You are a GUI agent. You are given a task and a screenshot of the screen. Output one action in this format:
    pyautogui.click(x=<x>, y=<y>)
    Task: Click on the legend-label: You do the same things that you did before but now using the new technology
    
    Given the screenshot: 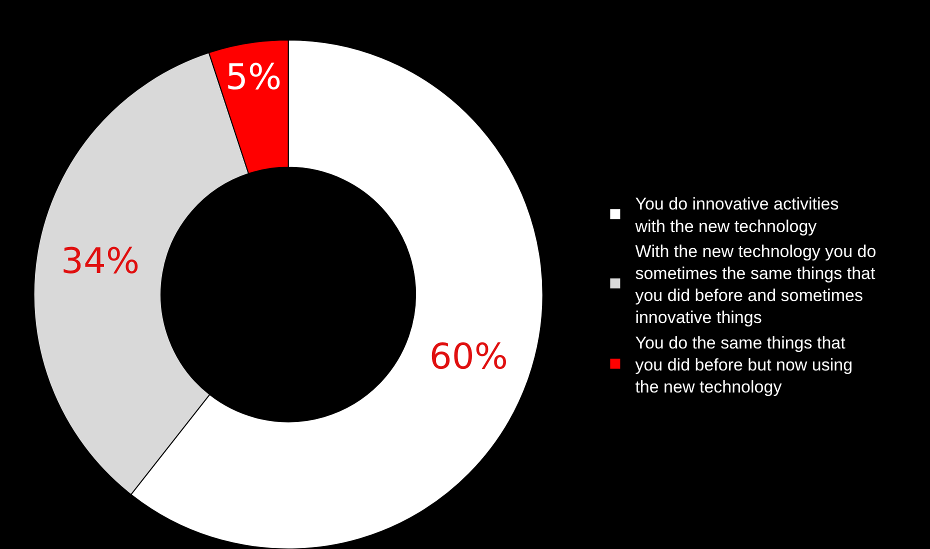 What is the action you would take?
    pyautogui.click(x=744, y=364)
    